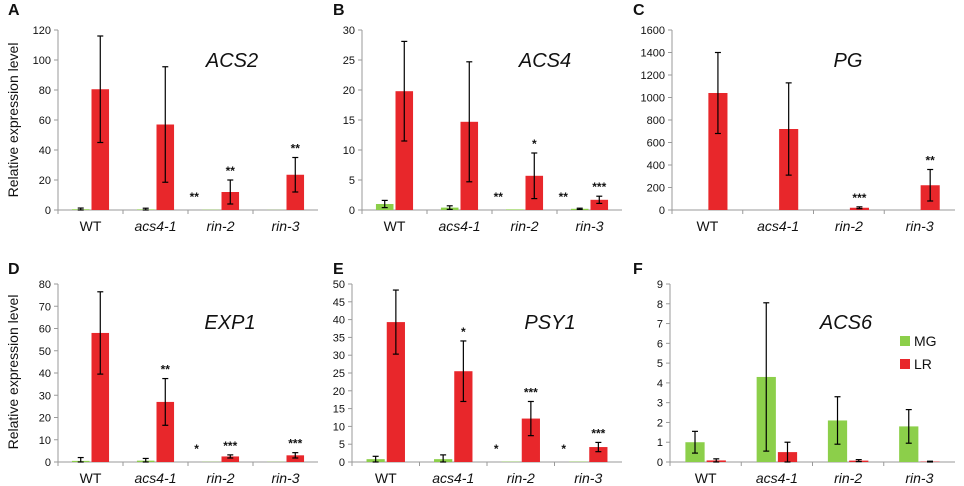 This screenshot has height=486, width=964. What do you see at coordinates (42, 31) in the screenshot?
I see `y-tick-label: 120` at bounding box center [42, 31].